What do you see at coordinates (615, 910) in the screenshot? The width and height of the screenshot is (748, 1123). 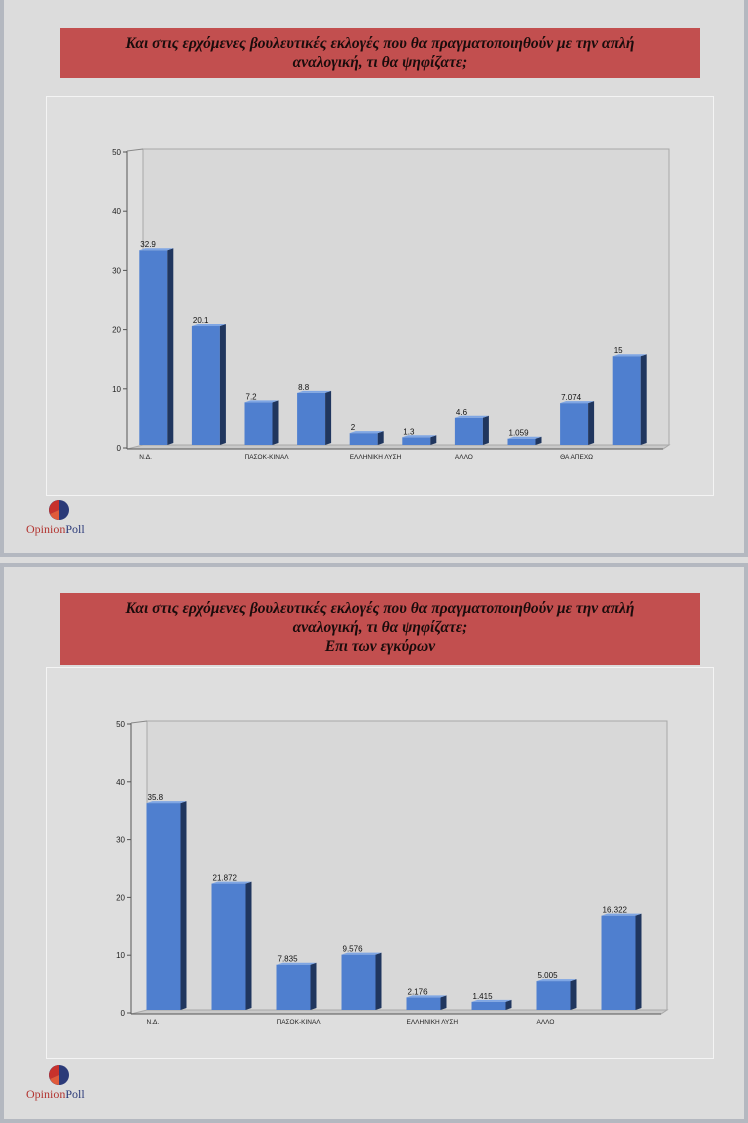 I see `bar-value-label: 16.322` at bounding box center [615, 910].